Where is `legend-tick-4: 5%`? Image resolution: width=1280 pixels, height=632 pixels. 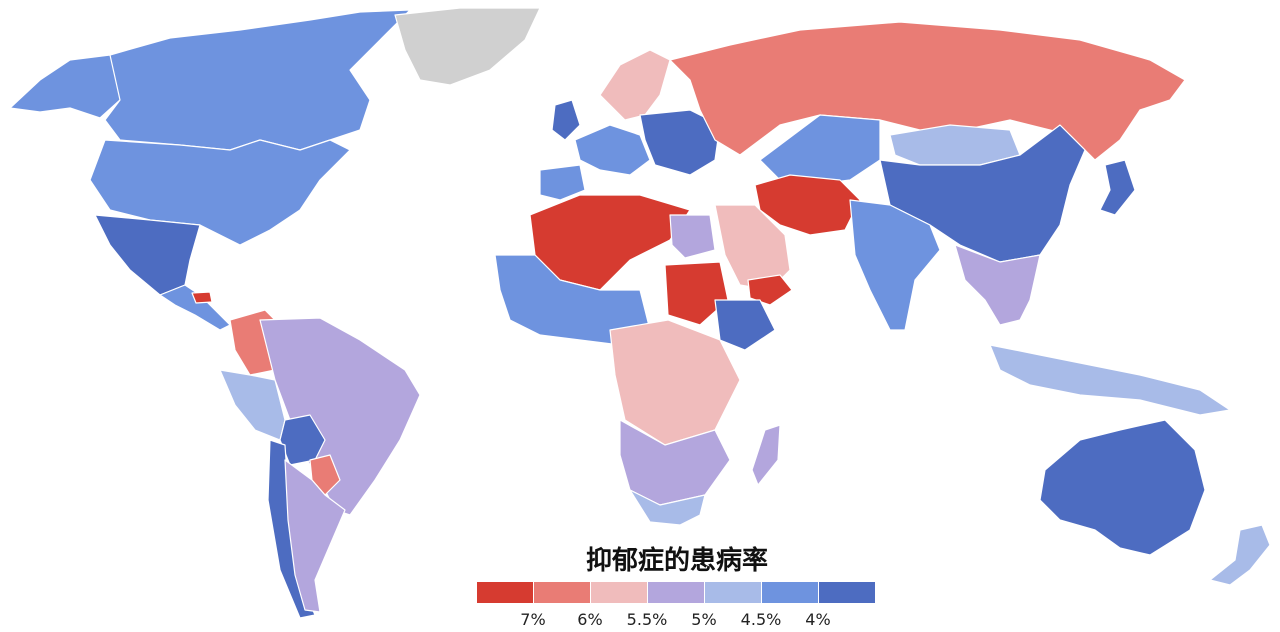
legend-tick-4: 5% is located at coordinates (704, 619).